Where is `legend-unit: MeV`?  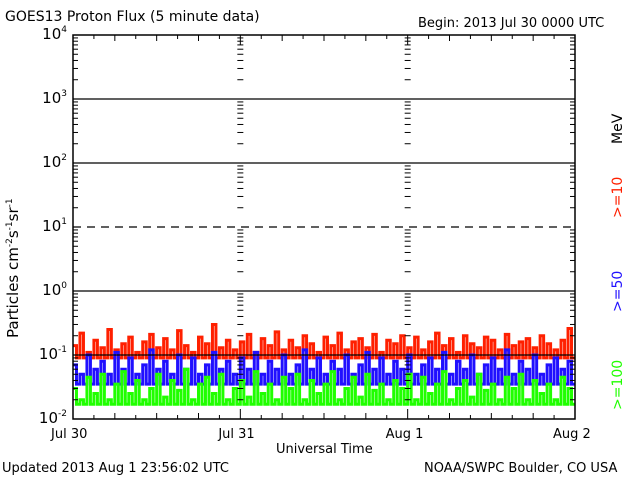
legend-unit: MeV is located at coordinates (618, 128).